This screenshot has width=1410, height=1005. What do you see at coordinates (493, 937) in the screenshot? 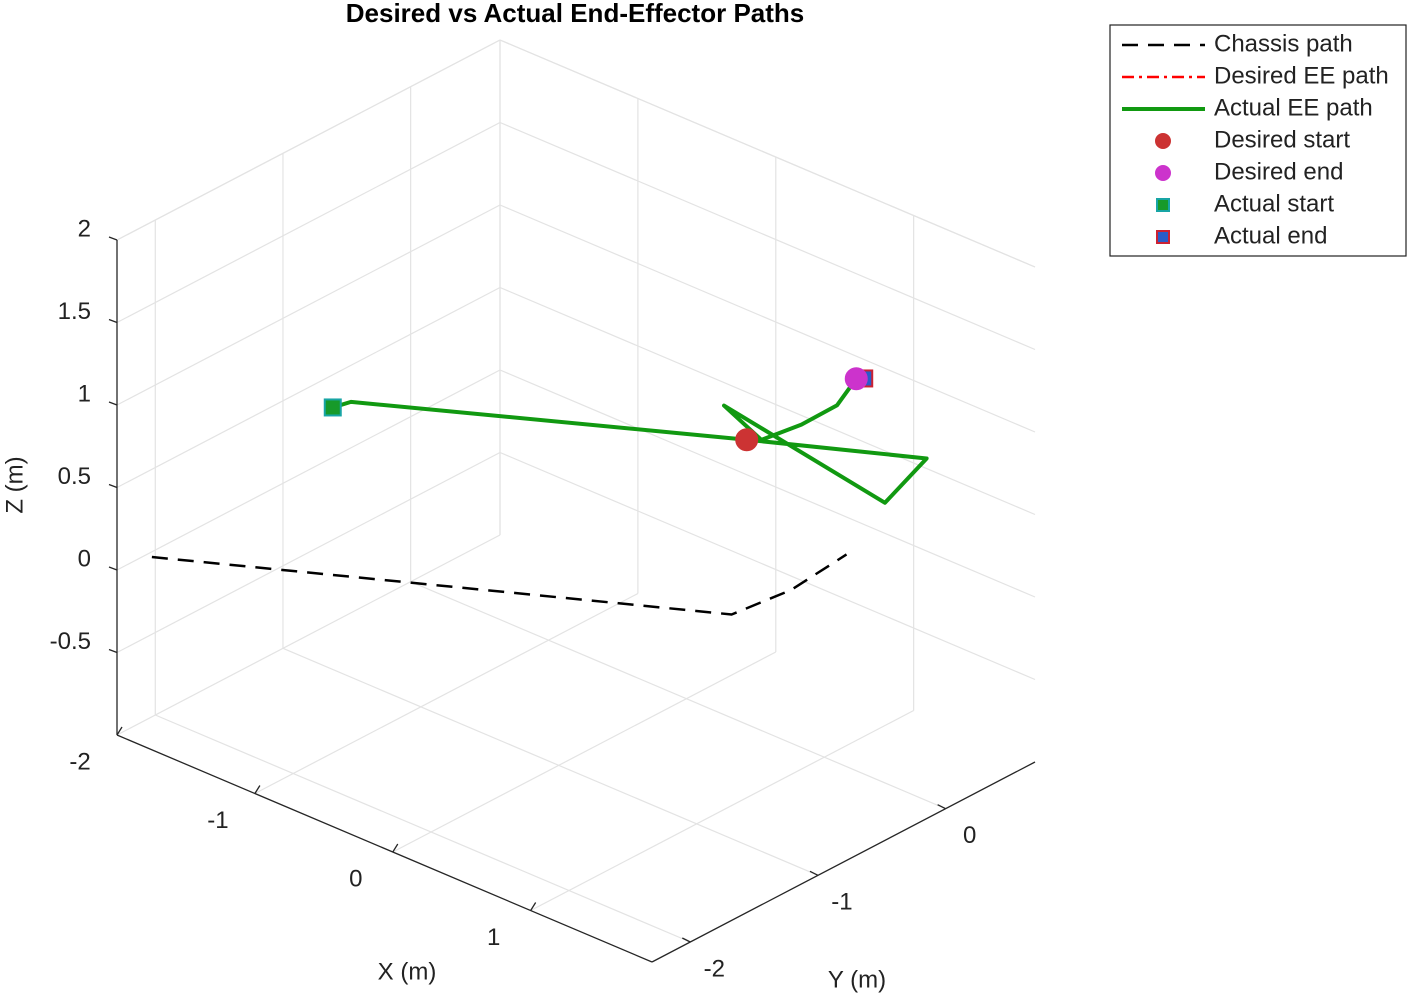
I see `x-tick-label: 1` at bounding box center [493, 937].